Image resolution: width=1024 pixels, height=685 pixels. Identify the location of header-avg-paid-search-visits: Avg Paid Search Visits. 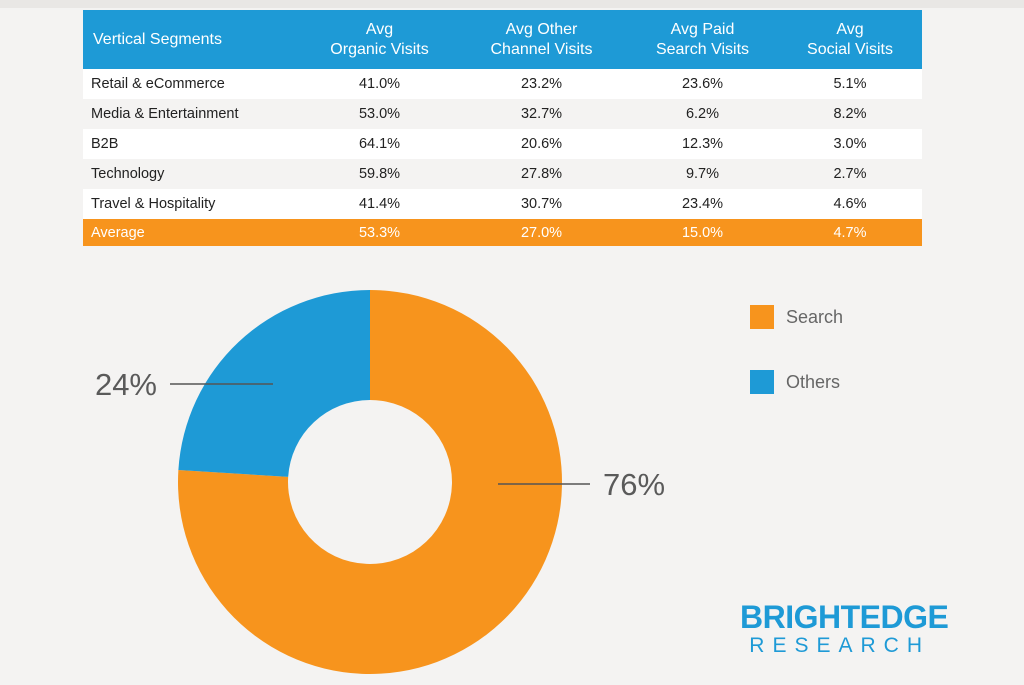
(702, 39).